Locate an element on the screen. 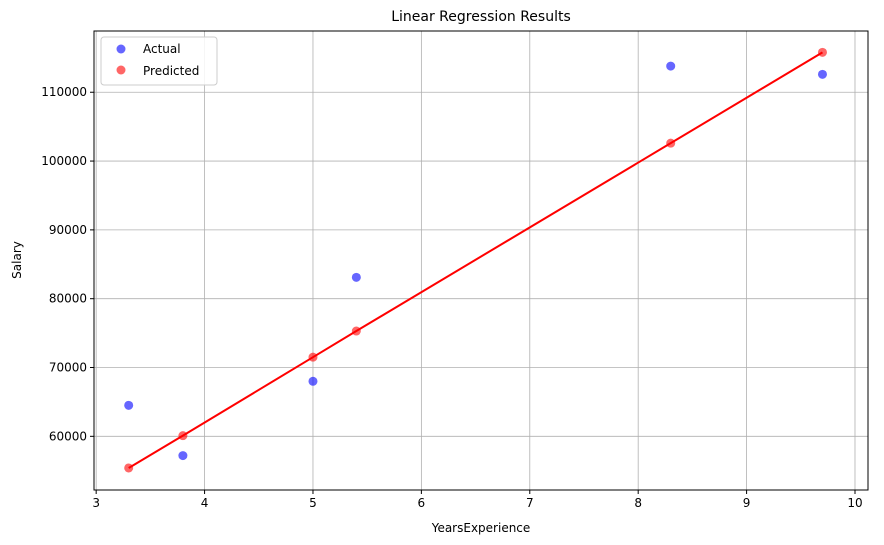 This screenshot has height=545, width=884. x-tick-label: 7 is located at coordinates (530, 503).